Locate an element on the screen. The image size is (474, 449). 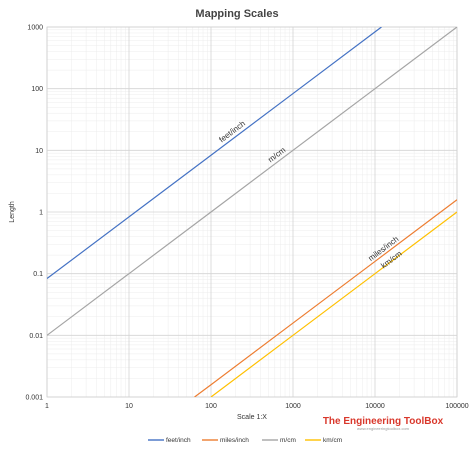
x-tick-labels: 1 10 100 1000 10000 100000 is located at coordinates (257, 406).